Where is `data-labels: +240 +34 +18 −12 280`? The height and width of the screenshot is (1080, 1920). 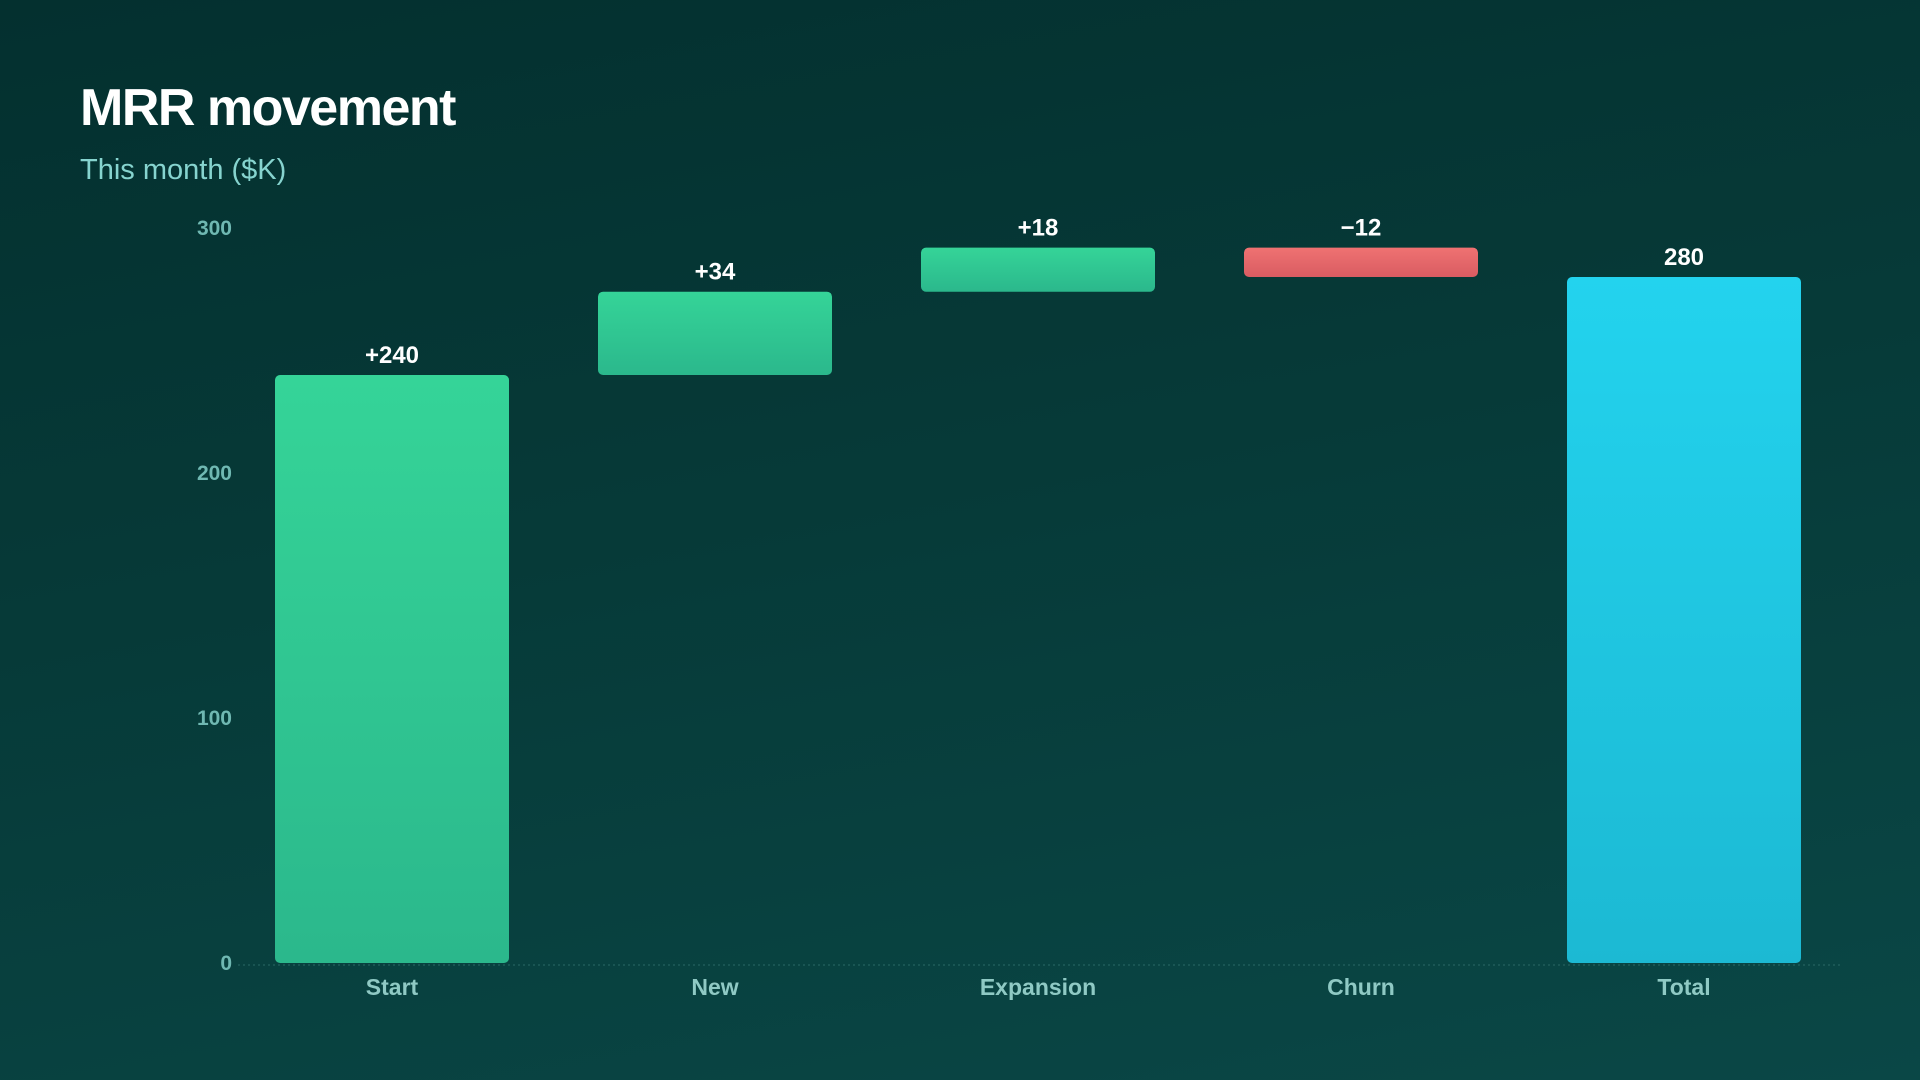
data-labels: +240 +34 +18 −12 280 is located at coordinates (1034, 292).